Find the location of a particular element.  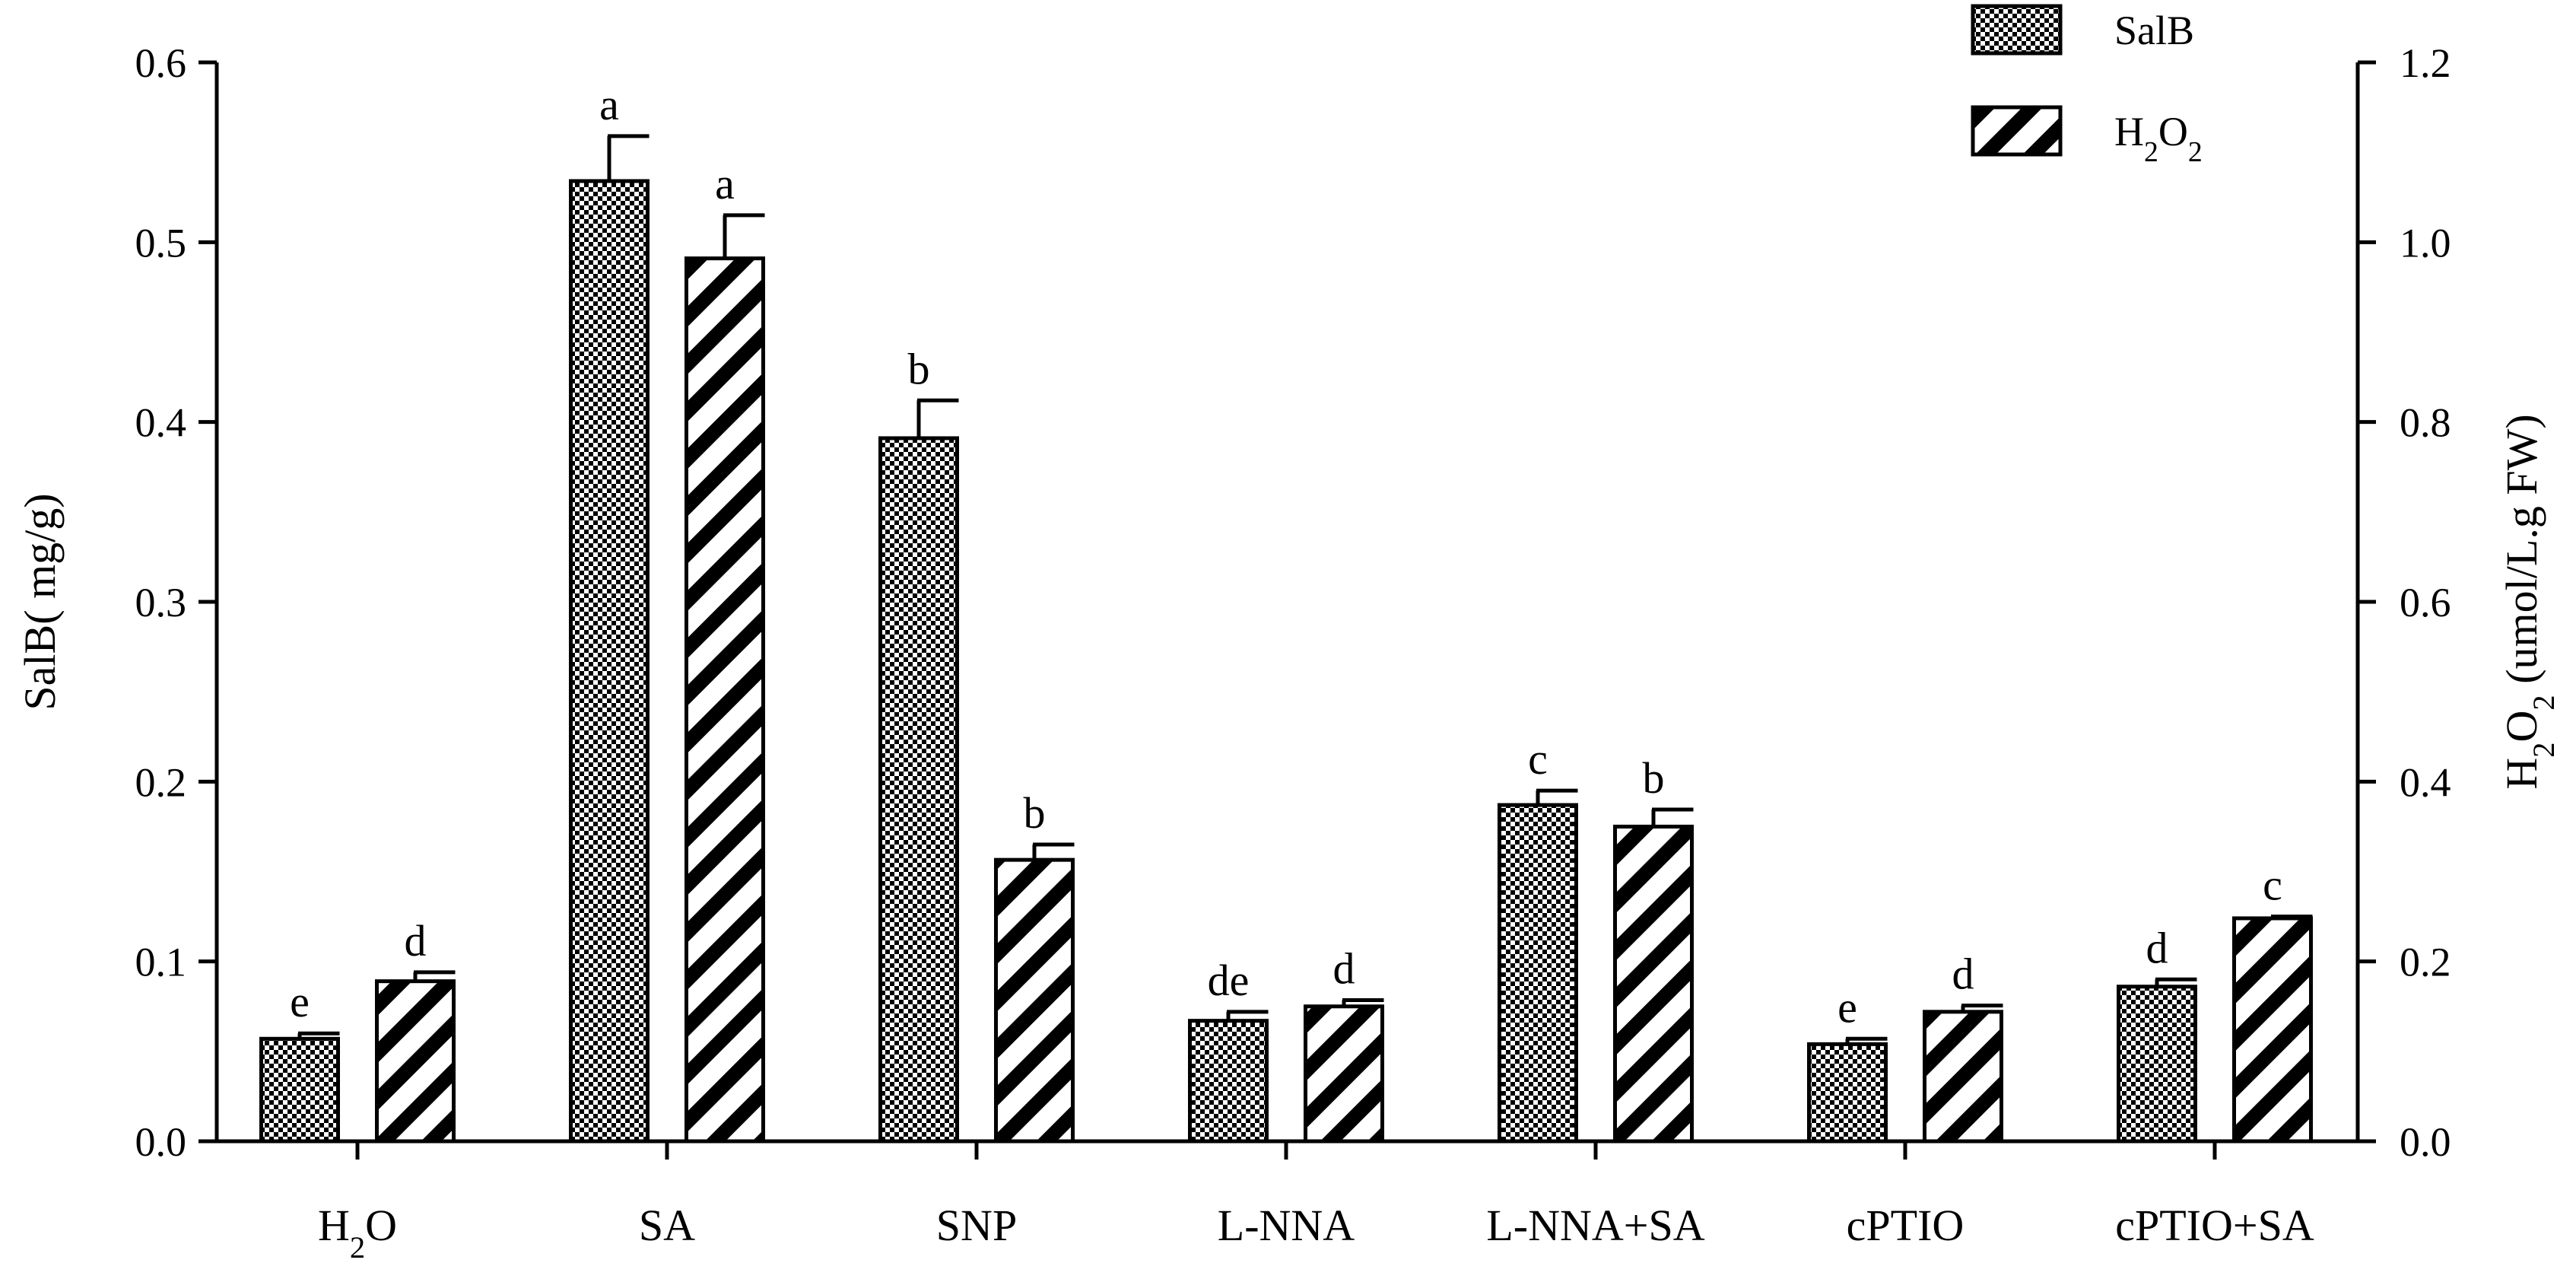

legend: SalB H2O2 is located at coordinates (2087, 86).